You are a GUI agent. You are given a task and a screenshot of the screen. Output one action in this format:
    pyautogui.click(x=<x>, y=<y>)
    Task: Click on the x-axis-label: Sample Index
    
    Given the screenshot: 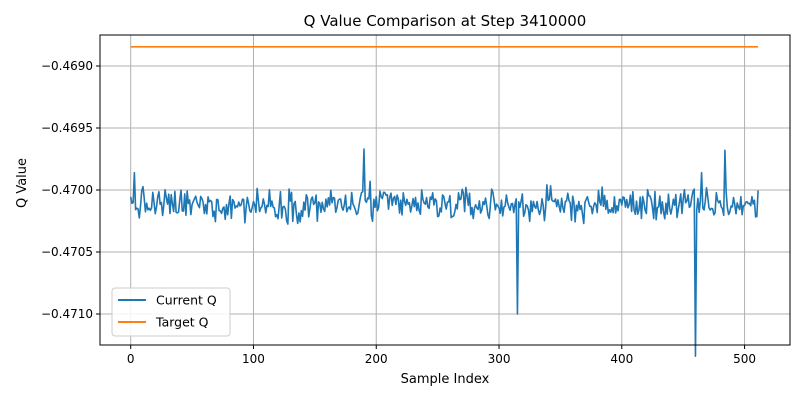 What is the action you would take?
    pyautogui.click(x=445, y=379)
    